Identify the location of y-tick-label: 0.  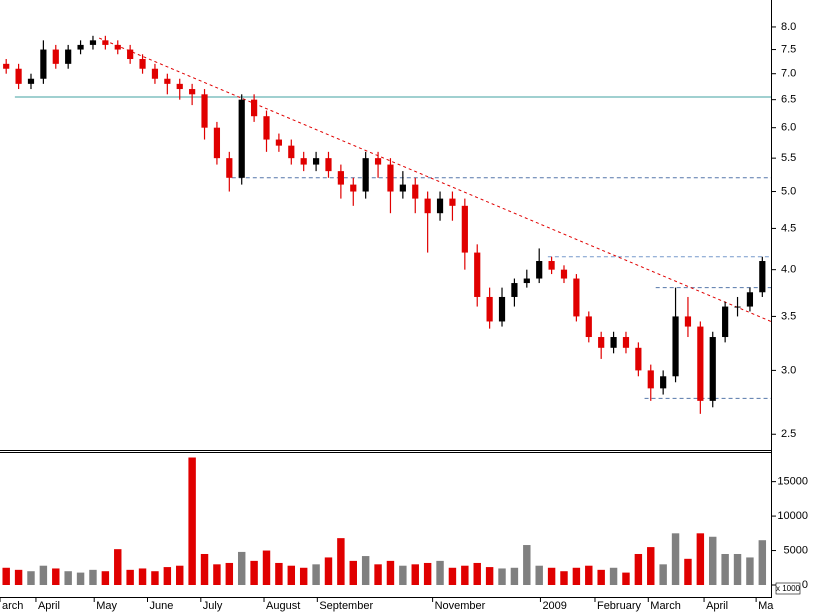
(805, 585).